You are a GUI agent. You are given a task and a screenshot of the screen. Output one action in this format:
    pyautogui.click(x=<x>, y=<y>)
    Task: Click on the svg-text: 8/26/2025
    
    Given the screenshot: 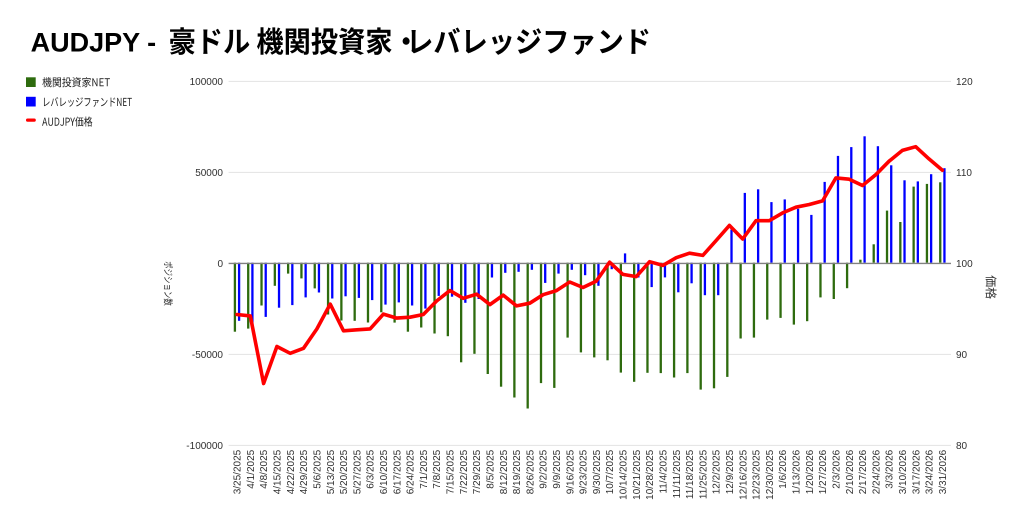 What is the action you would take?
    pyautogui.click(x=530, y=471)
    